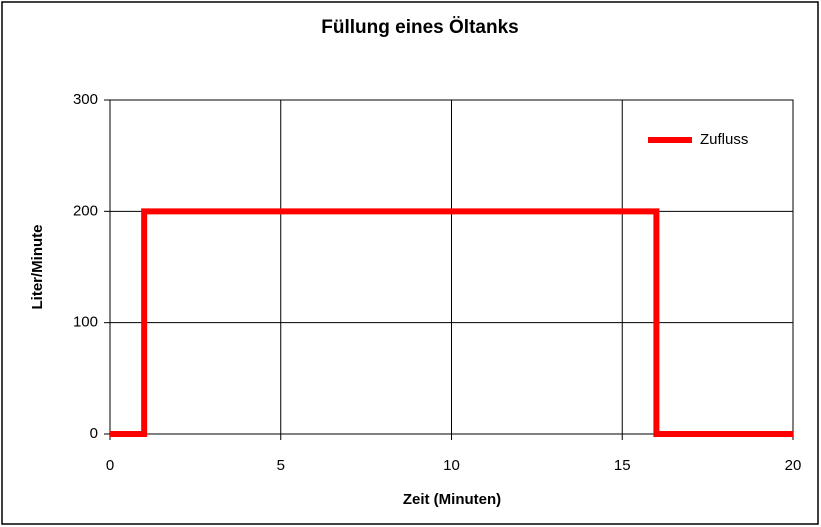 The width and height of the screenshot is (821, 527). I want to click on y-axis-label: Liter/Minute, so click(37, 267).